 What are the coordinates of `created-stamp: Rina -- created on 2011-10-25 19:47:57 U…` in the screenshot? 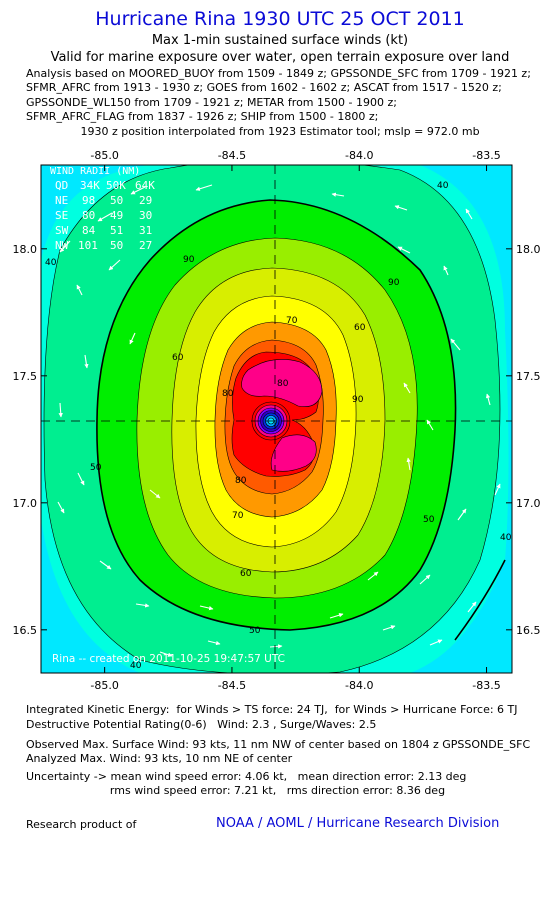 It's located at (168, 659).